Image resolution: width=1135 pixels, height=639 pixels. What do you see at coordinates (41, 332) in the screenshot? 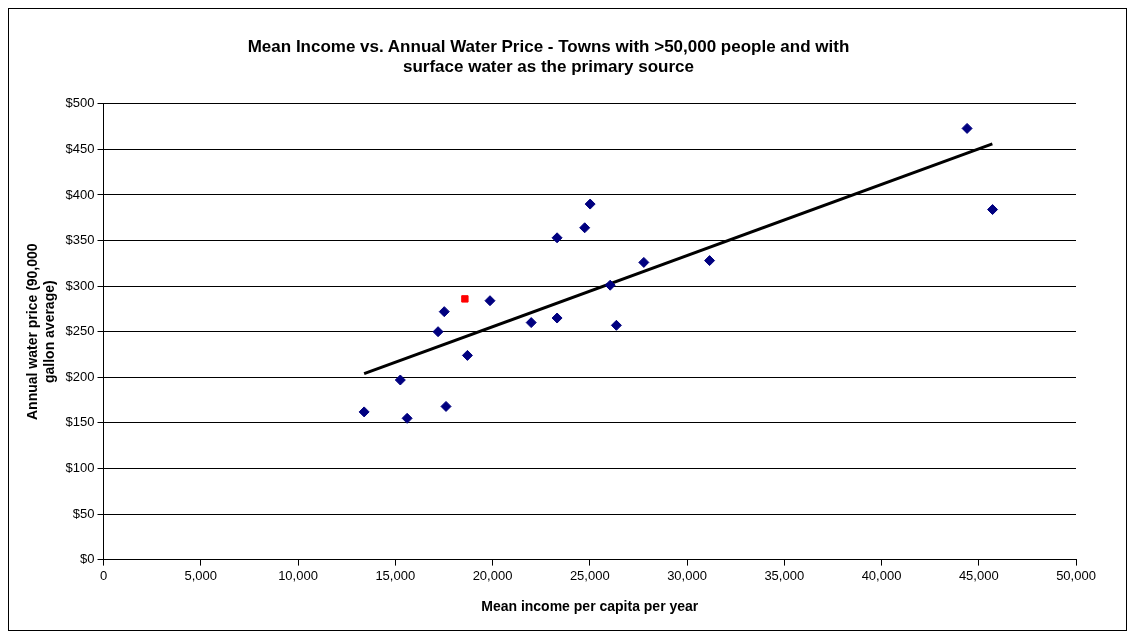
I see `y-axis-title: Annual water price (90,000 gallon average)` at bounding box center [41, 332].